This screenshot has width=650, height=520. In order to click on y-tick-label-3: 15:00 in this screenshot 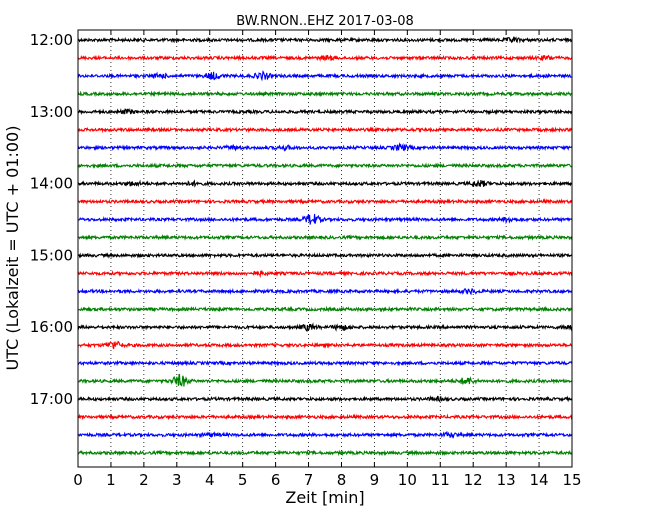, I will do `click(51, 255)`.